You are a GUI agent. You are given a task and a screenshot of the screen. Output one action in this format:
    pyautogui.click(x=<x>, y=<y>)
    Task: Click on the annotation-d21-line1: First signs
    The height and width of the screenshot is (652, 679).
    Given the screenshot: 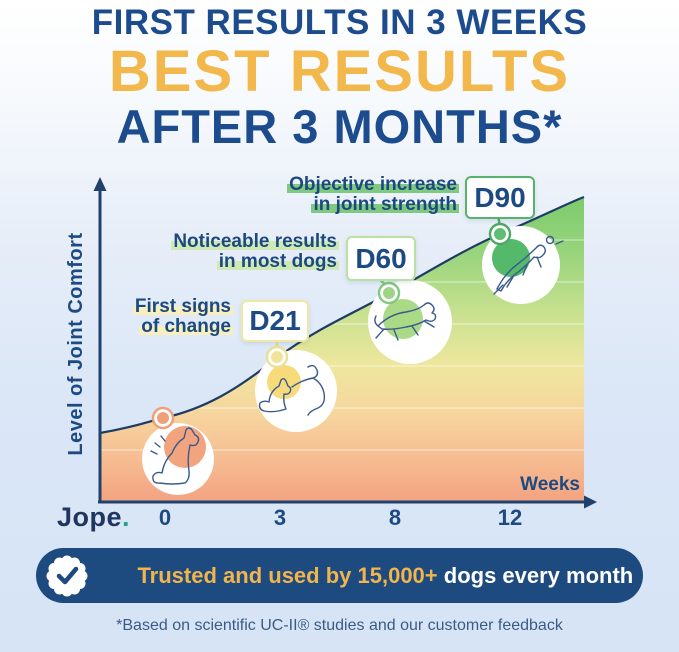 What is the action you would take?
    pyautogui.click(x=182, y=306)
    